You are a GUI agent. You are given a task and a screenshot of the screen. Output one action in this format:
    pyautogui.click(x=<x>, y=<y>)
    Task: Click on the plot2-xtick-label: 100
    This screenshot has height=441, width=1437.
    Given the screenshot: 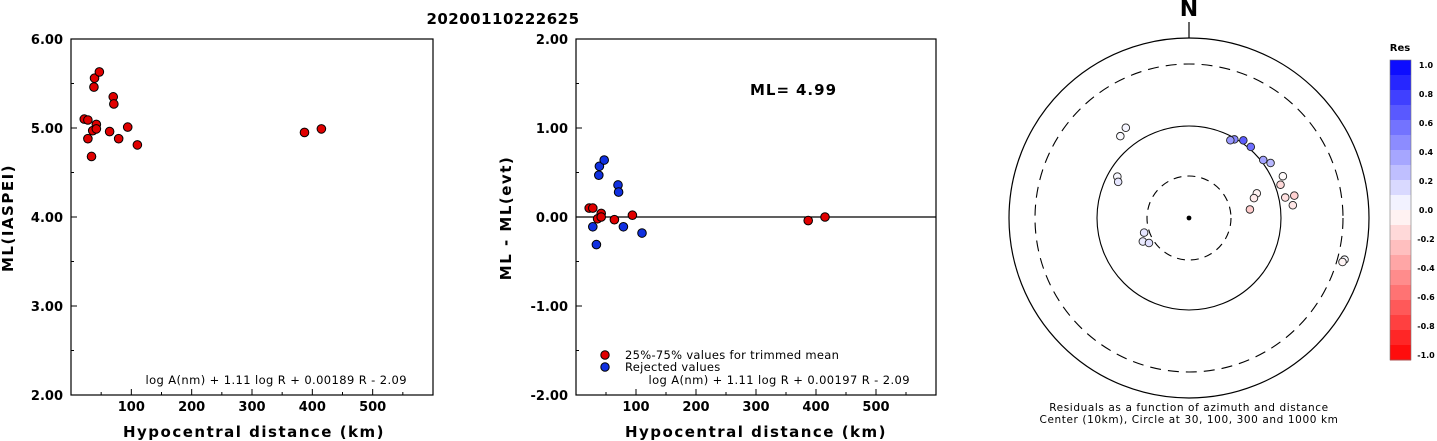 What is the action you would take?
    pyautogui.click(x=635, y=407)
    